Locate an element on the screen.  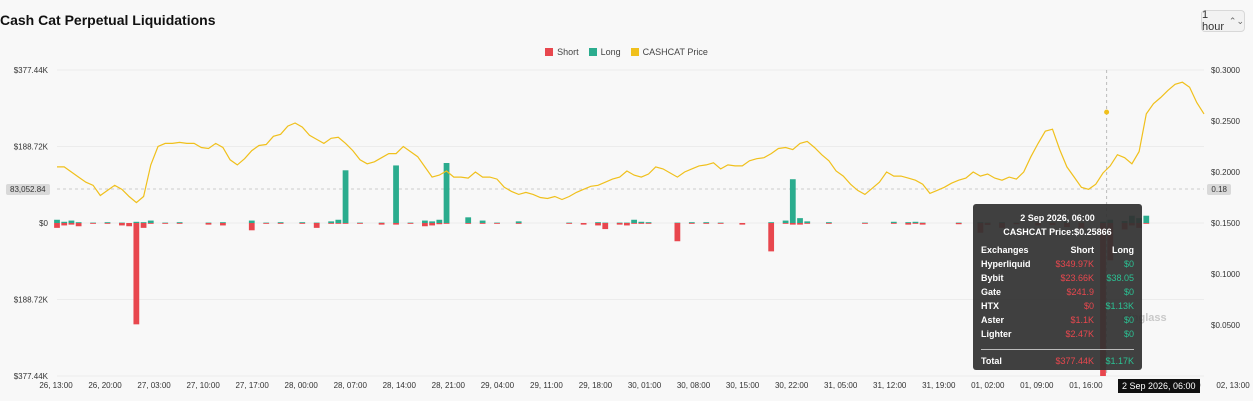
tooltip-header-exchanges: Exchanges is located at coordinates (1005, 250).